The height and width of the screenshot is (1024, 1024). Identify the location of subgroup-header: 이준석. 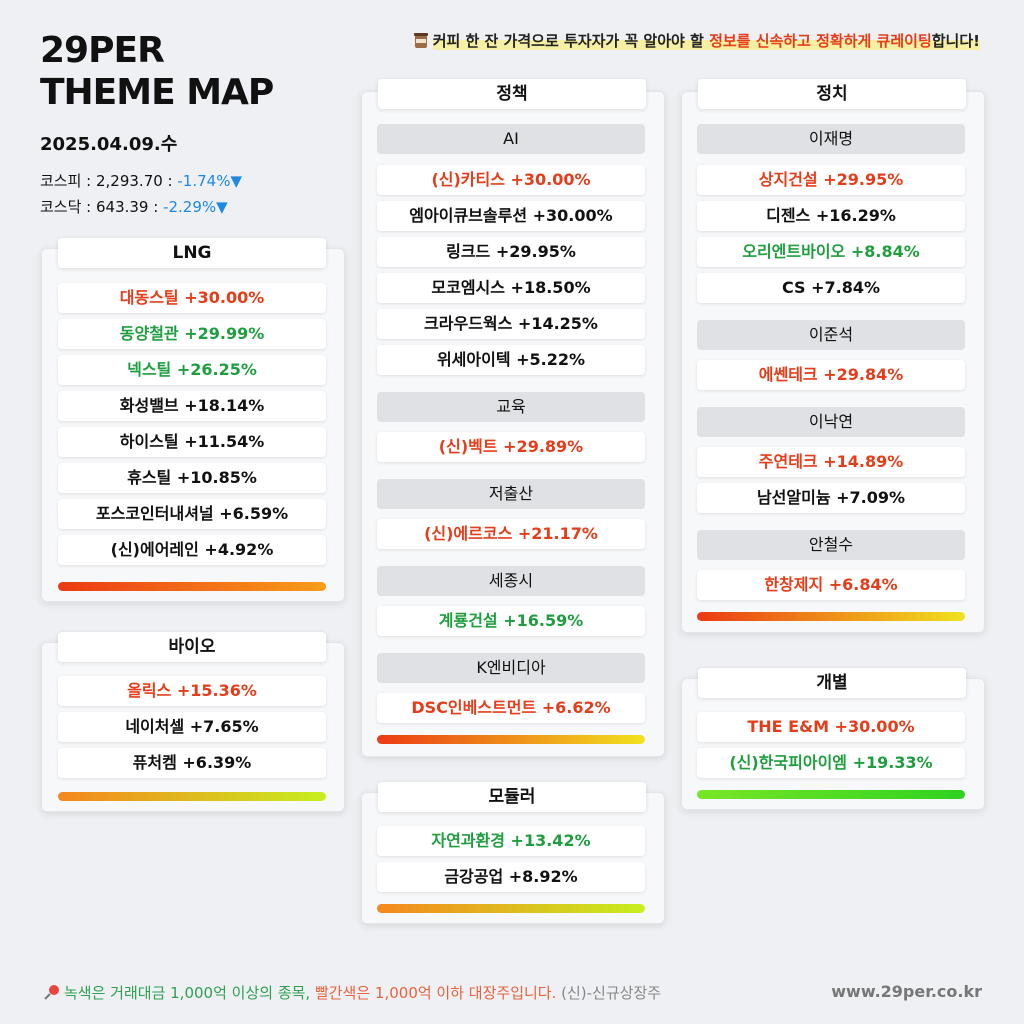
(831, 335).